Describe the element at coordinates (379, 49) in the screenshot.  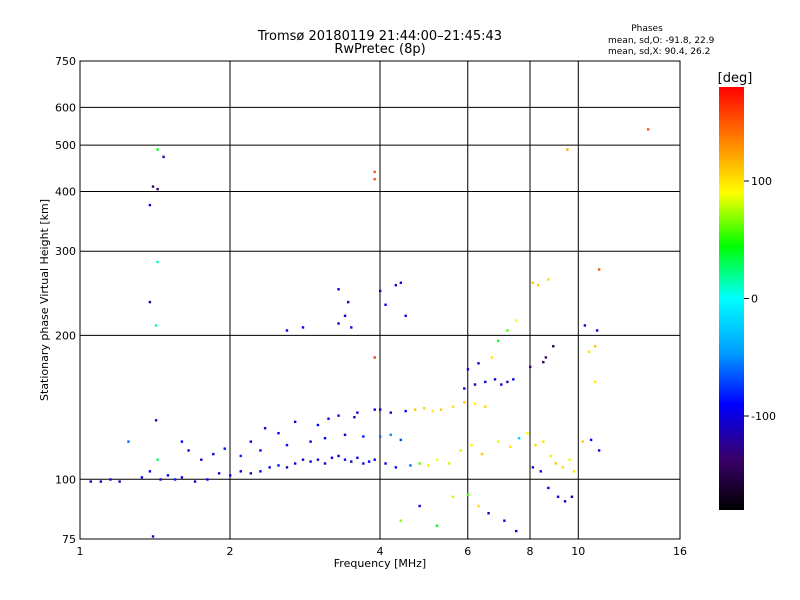
I see `chart-subtitle: RwPretec (8p)` at that location.